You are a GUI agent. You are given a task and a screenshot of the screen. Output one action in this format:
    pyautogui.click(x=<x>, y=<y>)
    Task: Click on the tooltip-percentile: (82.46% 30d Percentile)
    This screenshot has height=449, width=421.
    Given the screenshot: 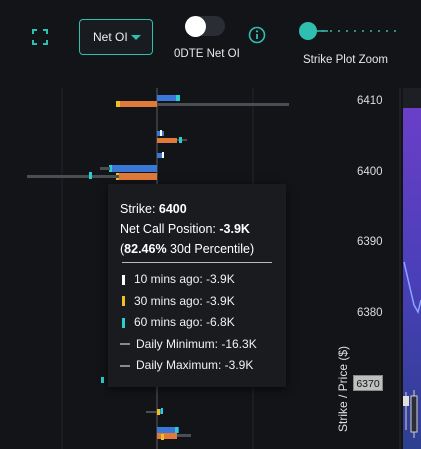 What is the action you would take?
    pyautogui.click(x=187, y=249)
    